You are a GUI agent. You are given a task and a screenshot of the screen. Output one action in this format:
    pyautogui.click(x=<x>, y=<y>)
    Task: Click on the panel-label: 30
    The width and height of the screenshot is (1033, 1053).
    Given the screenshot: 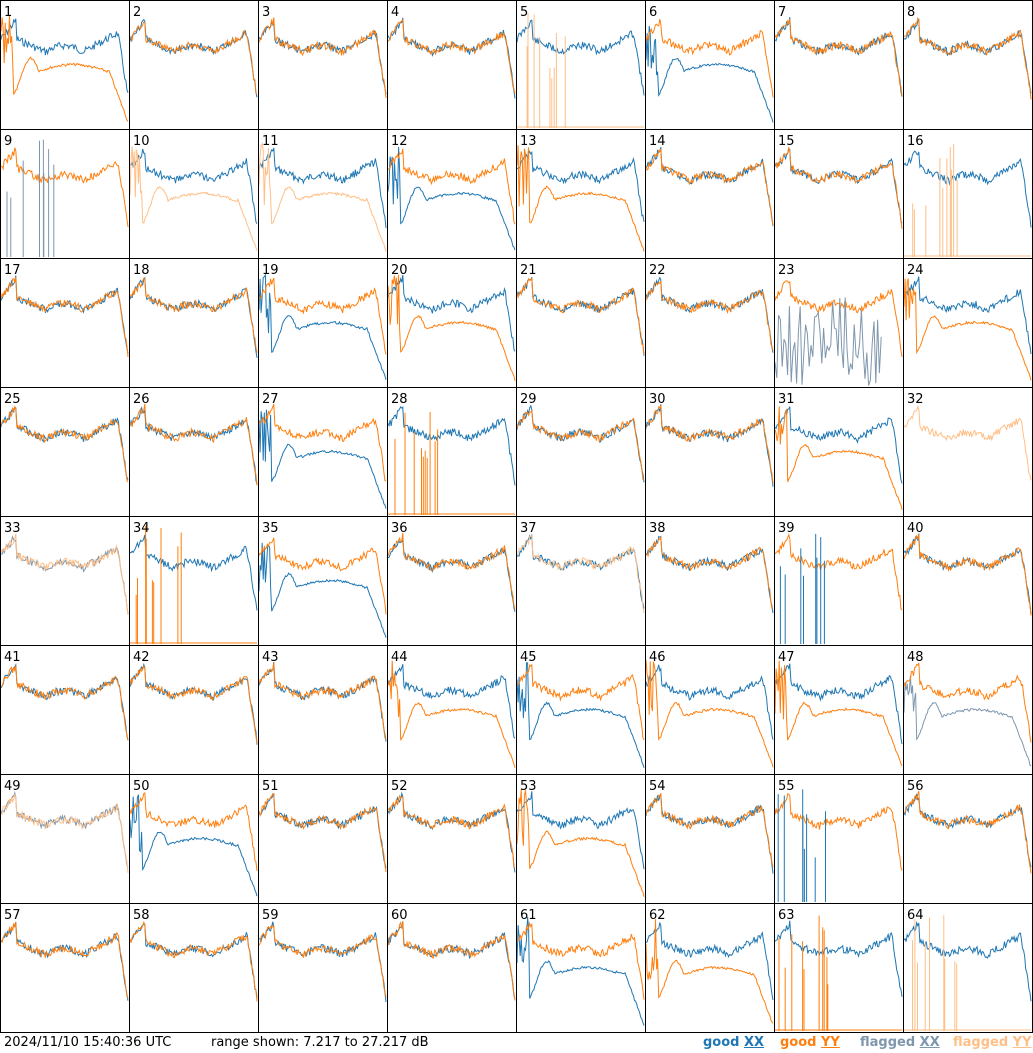 What is the action you would take?
    pyautogui.click(x=657, y=399)
    